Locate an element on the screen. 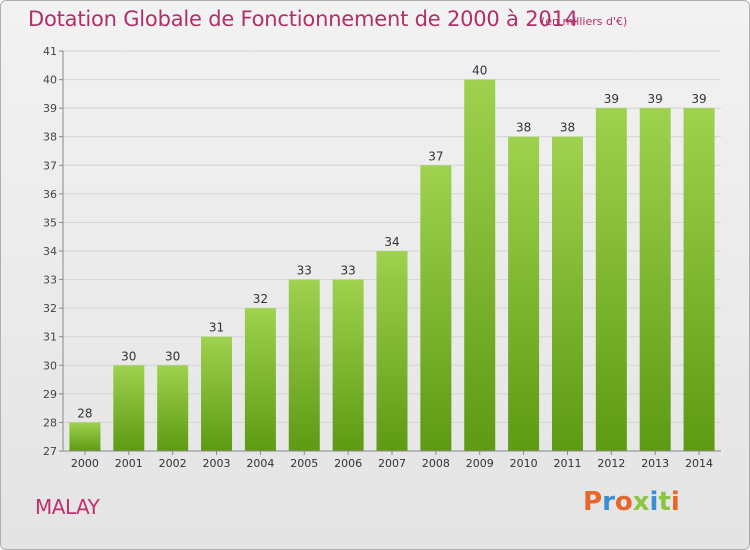 The width and height of the screenshot is (750, 550). bar-value-label: 37 is located at coordinates (435, 156).